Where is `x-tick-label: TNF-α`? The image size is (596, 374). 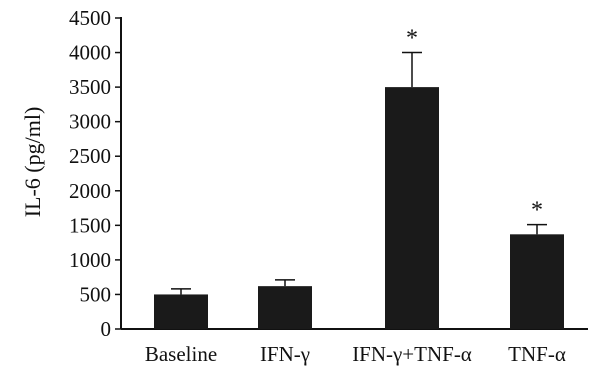 x-tick-label: TNF-α is located at coordinates (537, 354).